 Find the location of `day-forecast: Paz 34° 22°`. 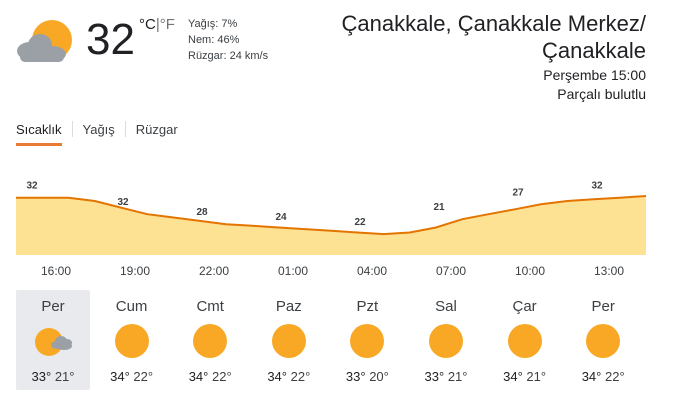

day-forecast: Paz 34° 22° is located at coordinates (289, 340).